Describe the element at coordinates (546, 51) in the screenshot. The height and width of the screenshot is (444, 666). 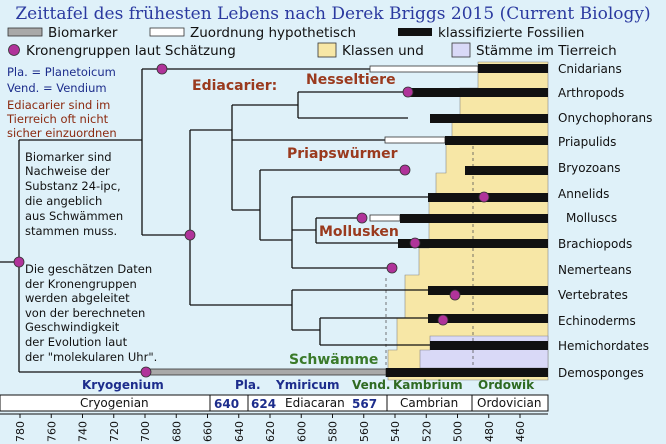
I see `legend-phyla: Stämme im Tierreich` at that location.